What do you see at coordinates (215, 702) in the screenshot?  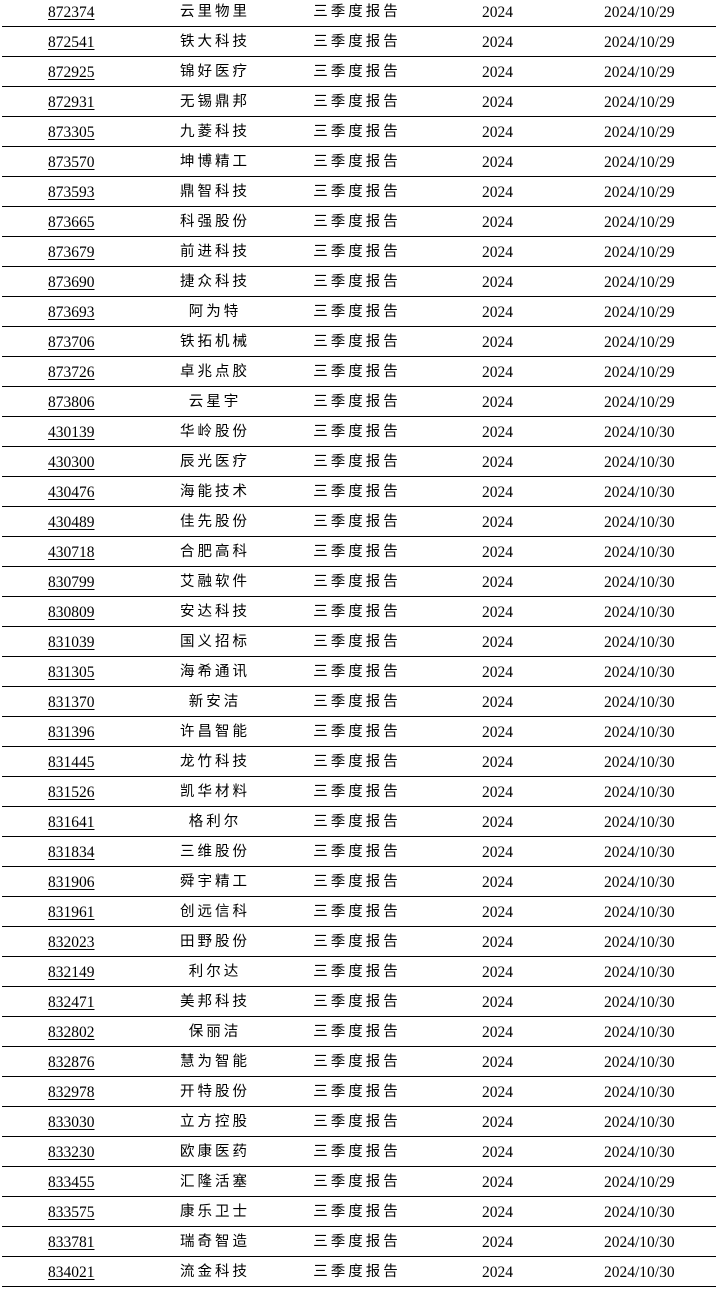 I see `company-name: 新安洁` at bounding box center [215, 702].